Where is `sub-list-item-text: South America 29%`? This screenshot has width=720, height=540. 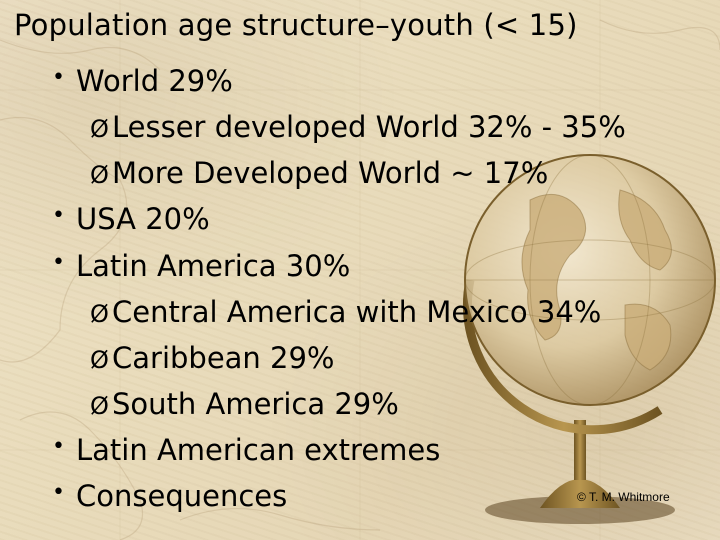
sub-list-item-text: South America 29% is located at coordinates (255, 404).